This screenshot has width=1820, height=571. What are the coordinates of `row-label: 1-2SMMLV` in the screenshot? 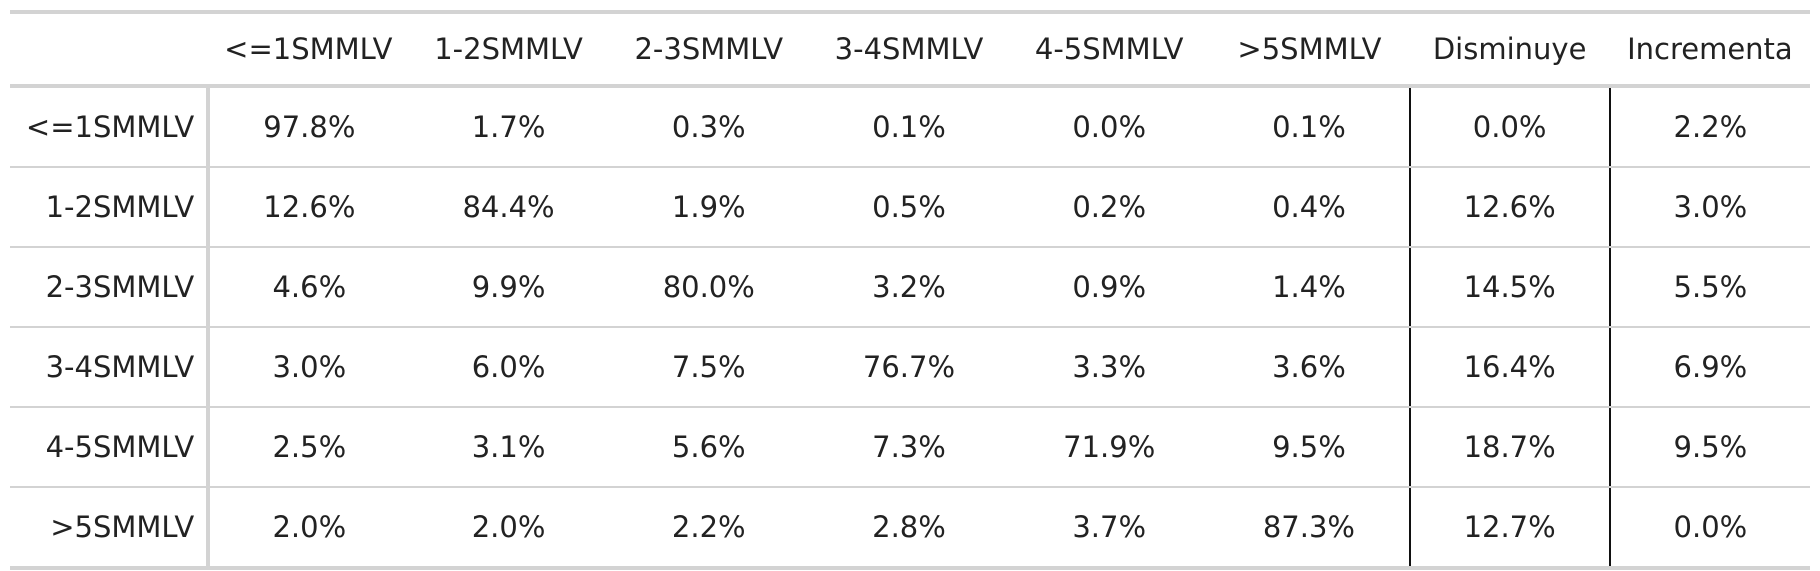 It's located at (110, 207).